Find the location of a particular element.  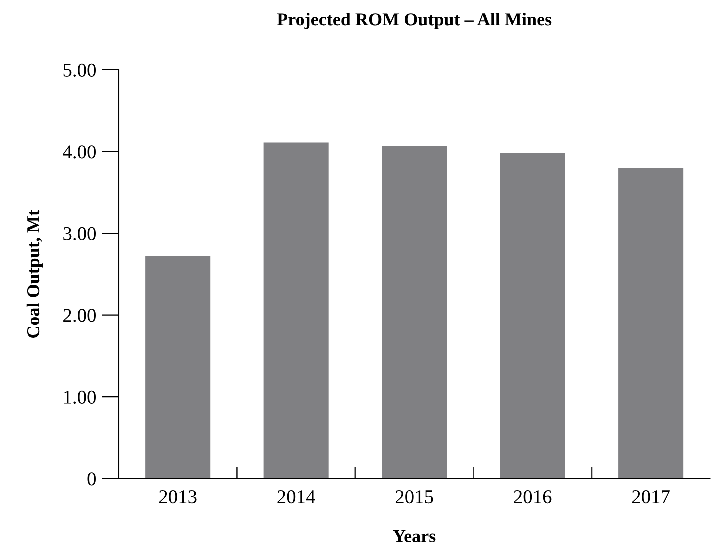

x-tick-label: 2013 is located at coordinates (178, 497).